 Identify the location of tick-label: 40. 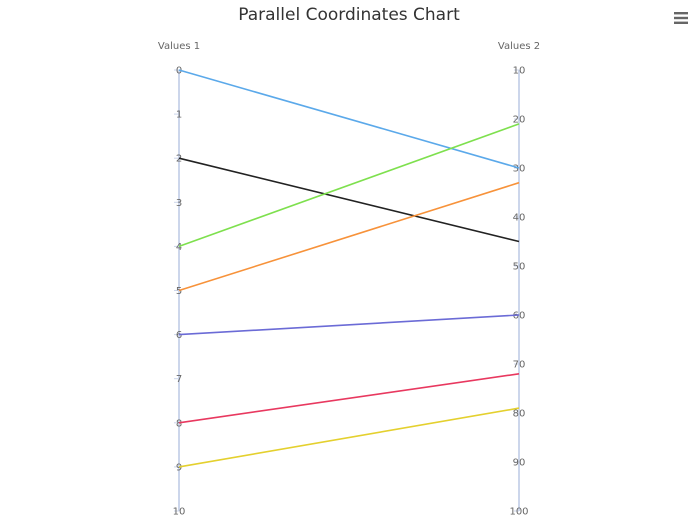
(519, 218).